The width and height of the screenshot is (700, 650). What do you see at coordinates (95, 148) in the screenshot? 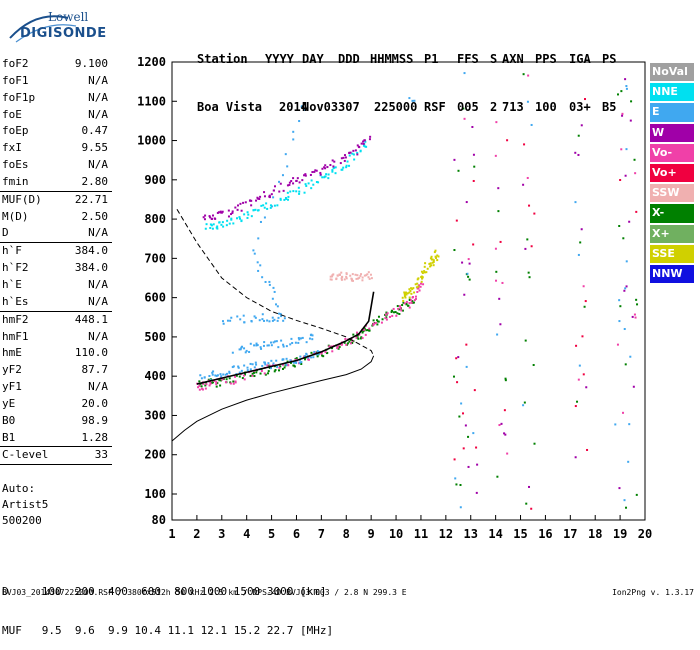
I see `param-value: 9.55` at bounding box center [95, 148].